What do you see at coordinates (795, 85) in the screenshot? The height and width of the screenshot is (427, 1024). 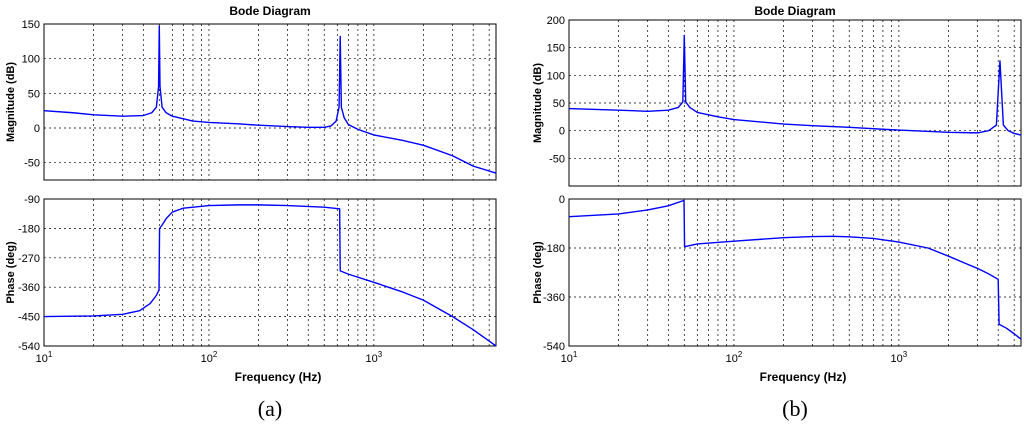 I see `magnitude-series-line` at bounding box center [795, 85].